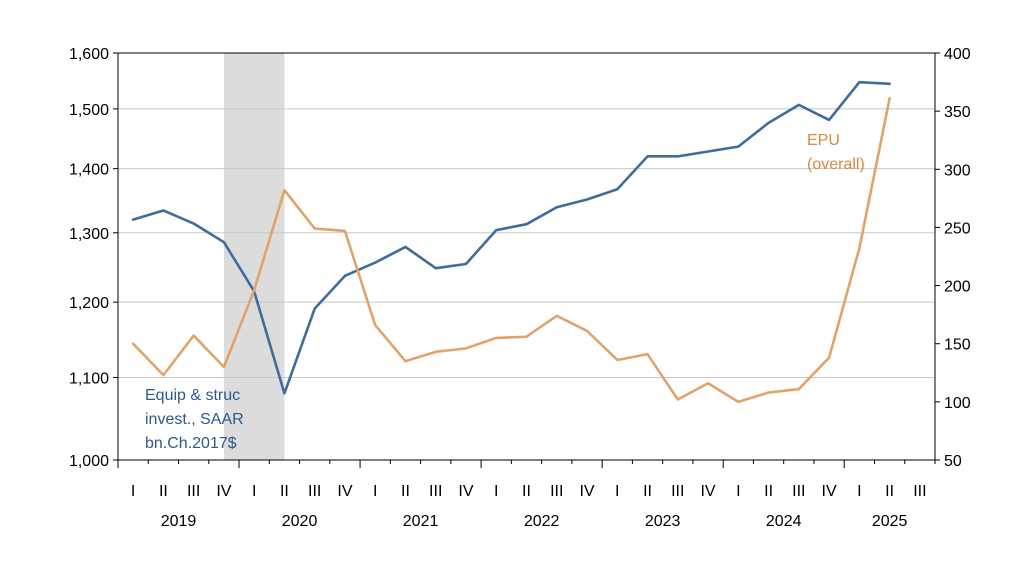  Describe the element at coordinates (526, 491) in the screenshot. I see `quarter-label-13: II` at that location.